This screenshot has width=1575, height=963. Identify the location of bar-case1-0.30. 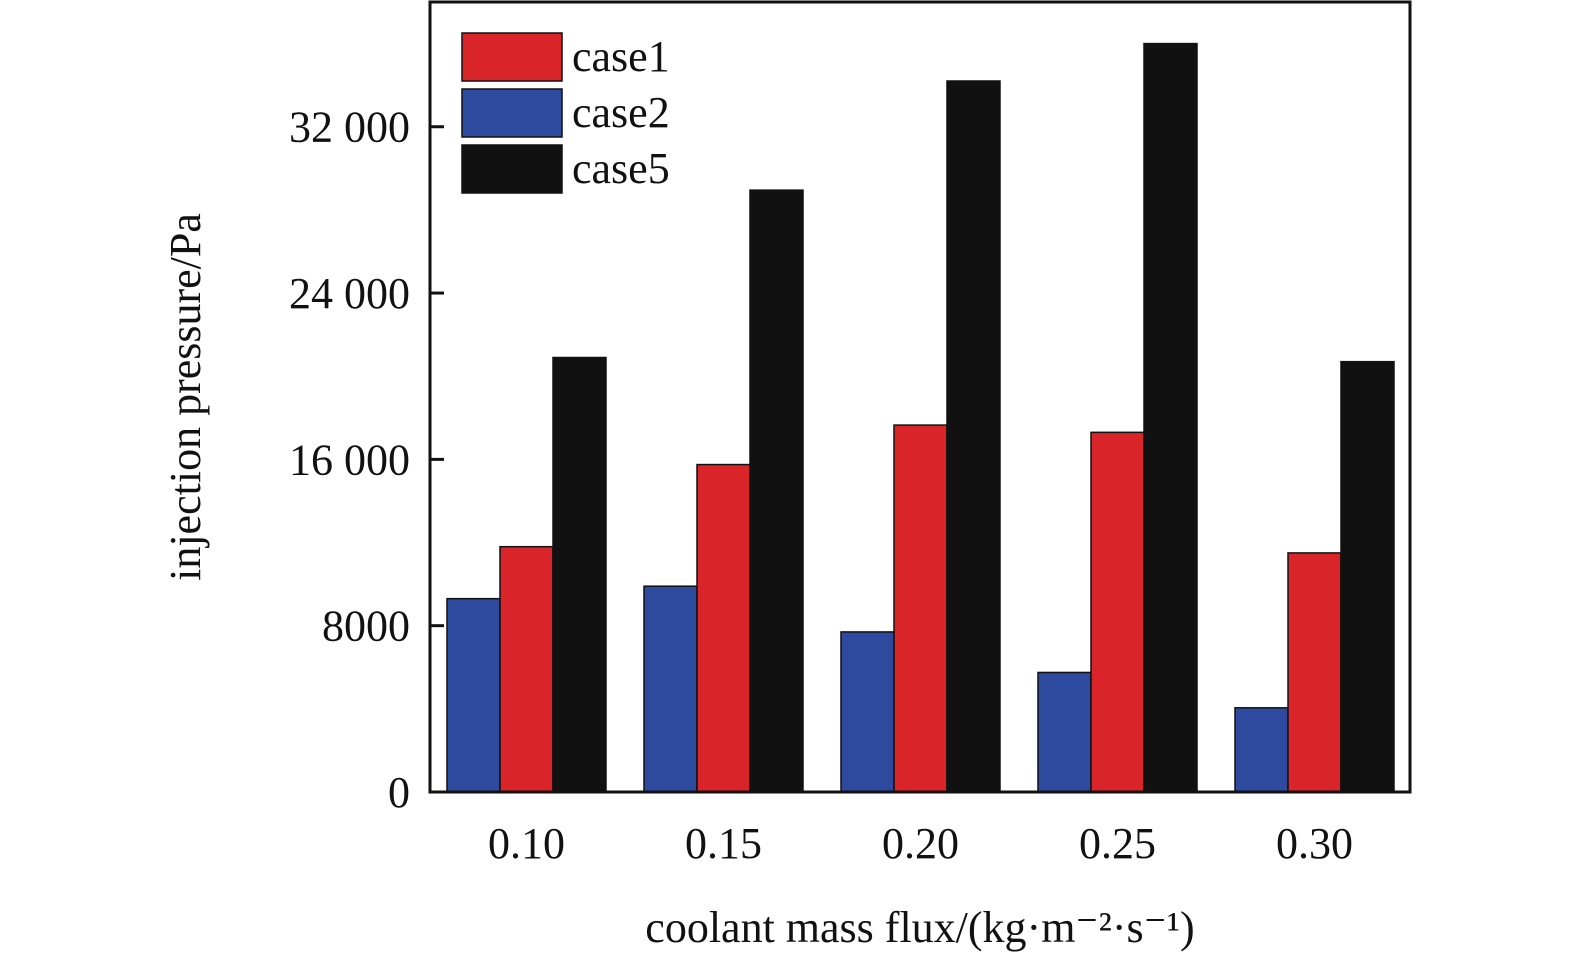
(1314, 672).